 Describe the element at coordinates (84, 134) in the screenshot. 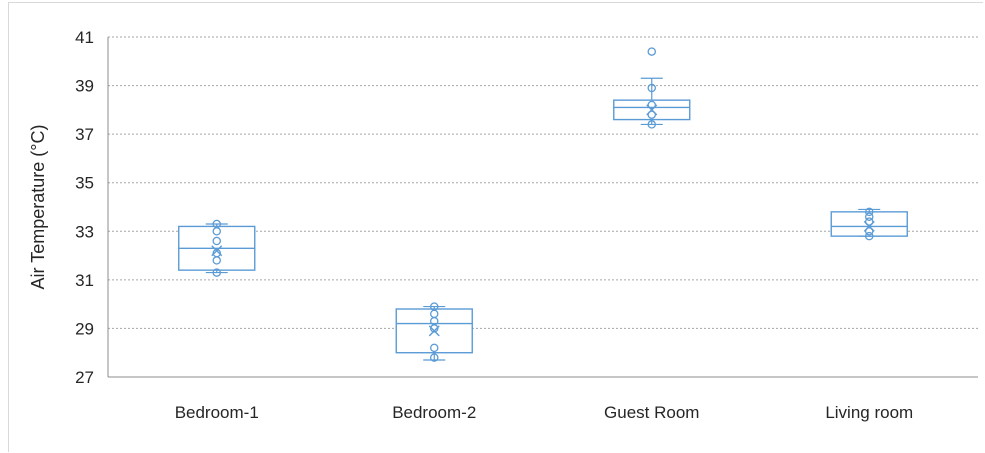

I see `y-tick-label: 37` at that location.